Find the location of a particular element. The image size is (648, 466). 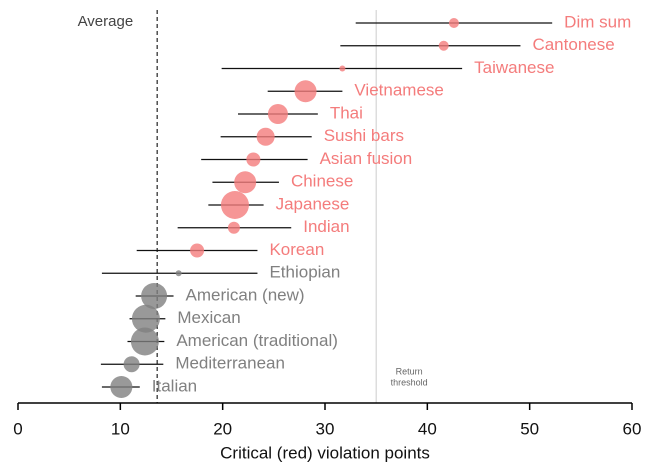

x-tick-label: 10 is located at coordinates (120, 428).